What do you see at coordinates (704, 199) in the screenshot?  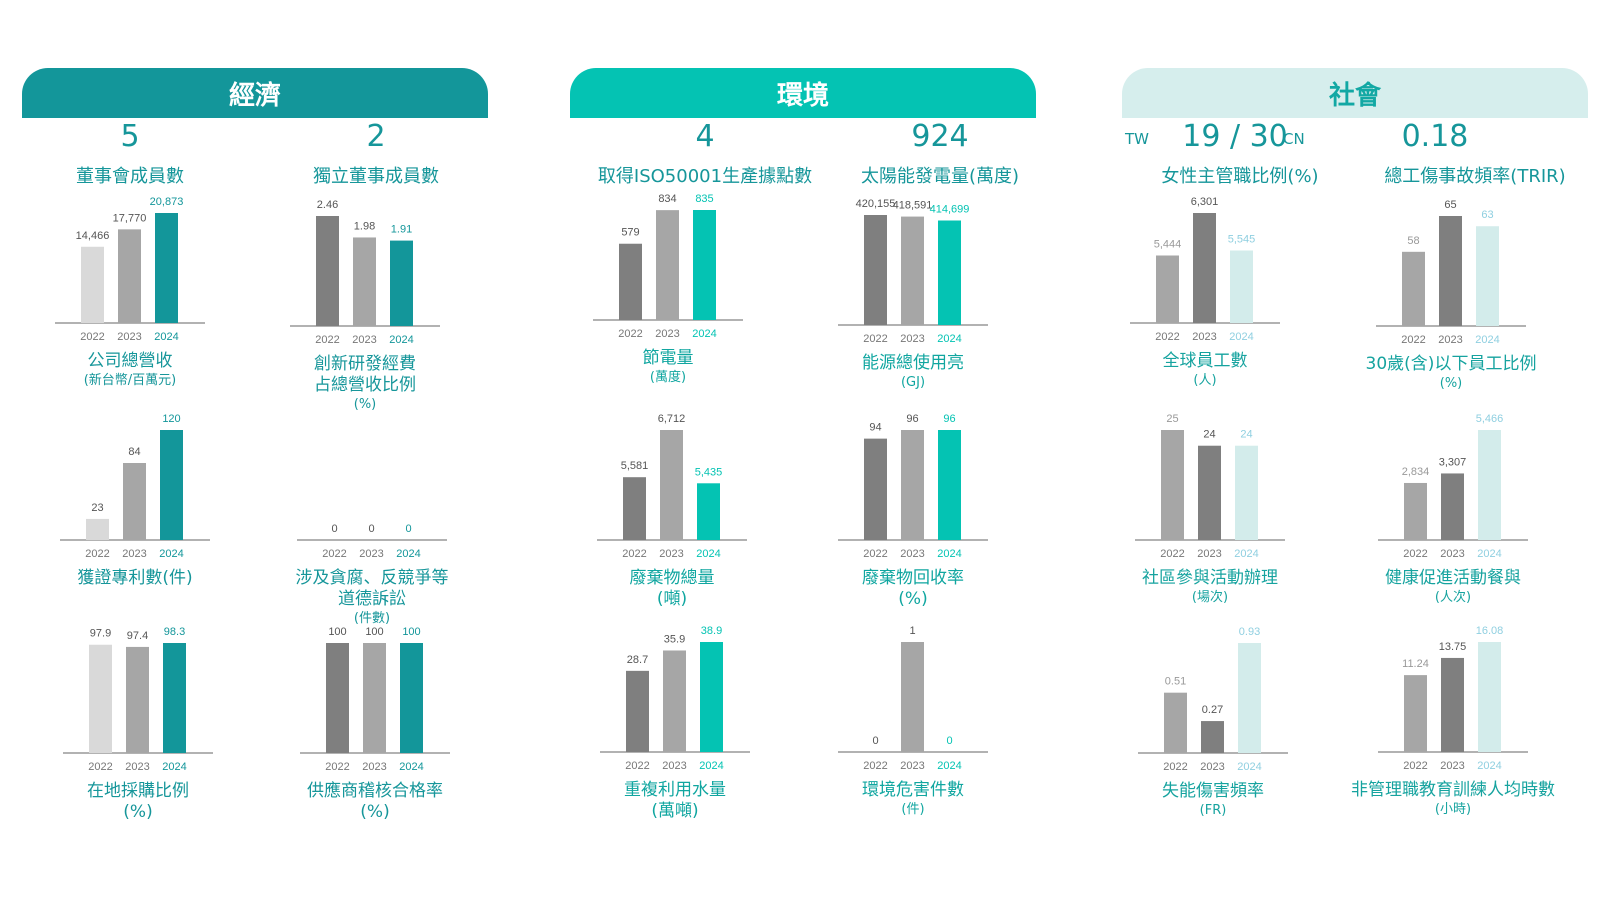 I see `data-label: 835` at bounding box center [704, 199].